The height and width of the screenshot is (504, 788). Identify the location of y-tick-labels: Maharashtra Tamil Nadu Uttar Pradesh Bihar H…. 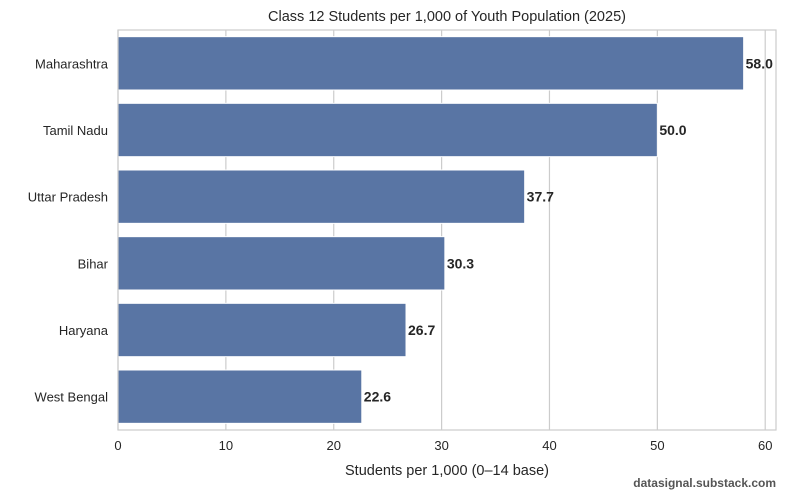
(68, 230).